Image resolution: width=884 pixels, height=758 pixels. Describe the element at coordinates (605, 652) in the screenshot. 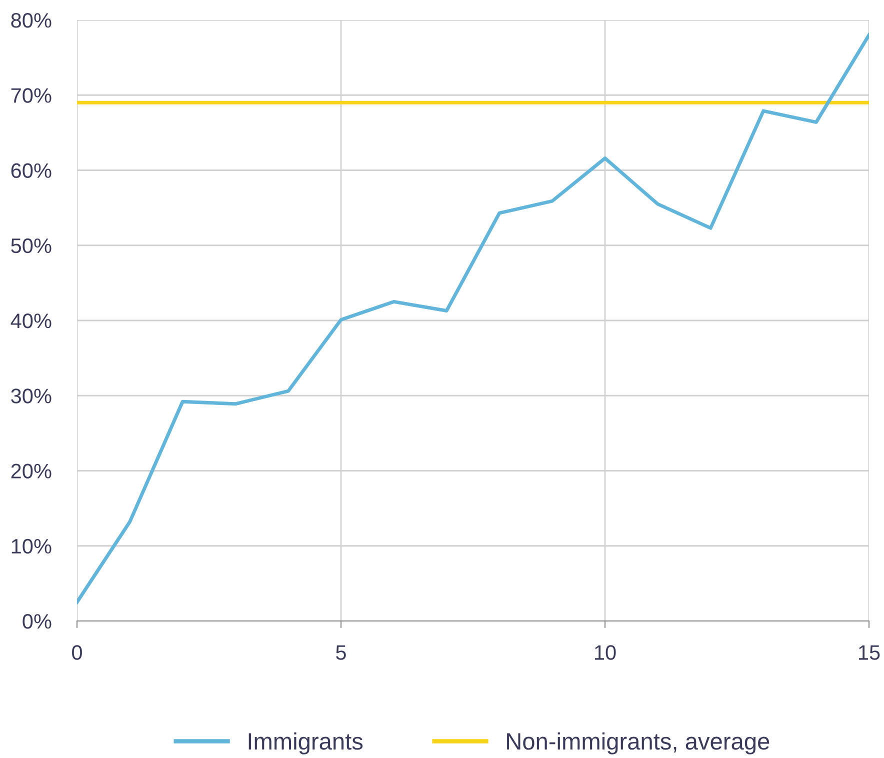

I see `x-tick-label: 10` at that location.